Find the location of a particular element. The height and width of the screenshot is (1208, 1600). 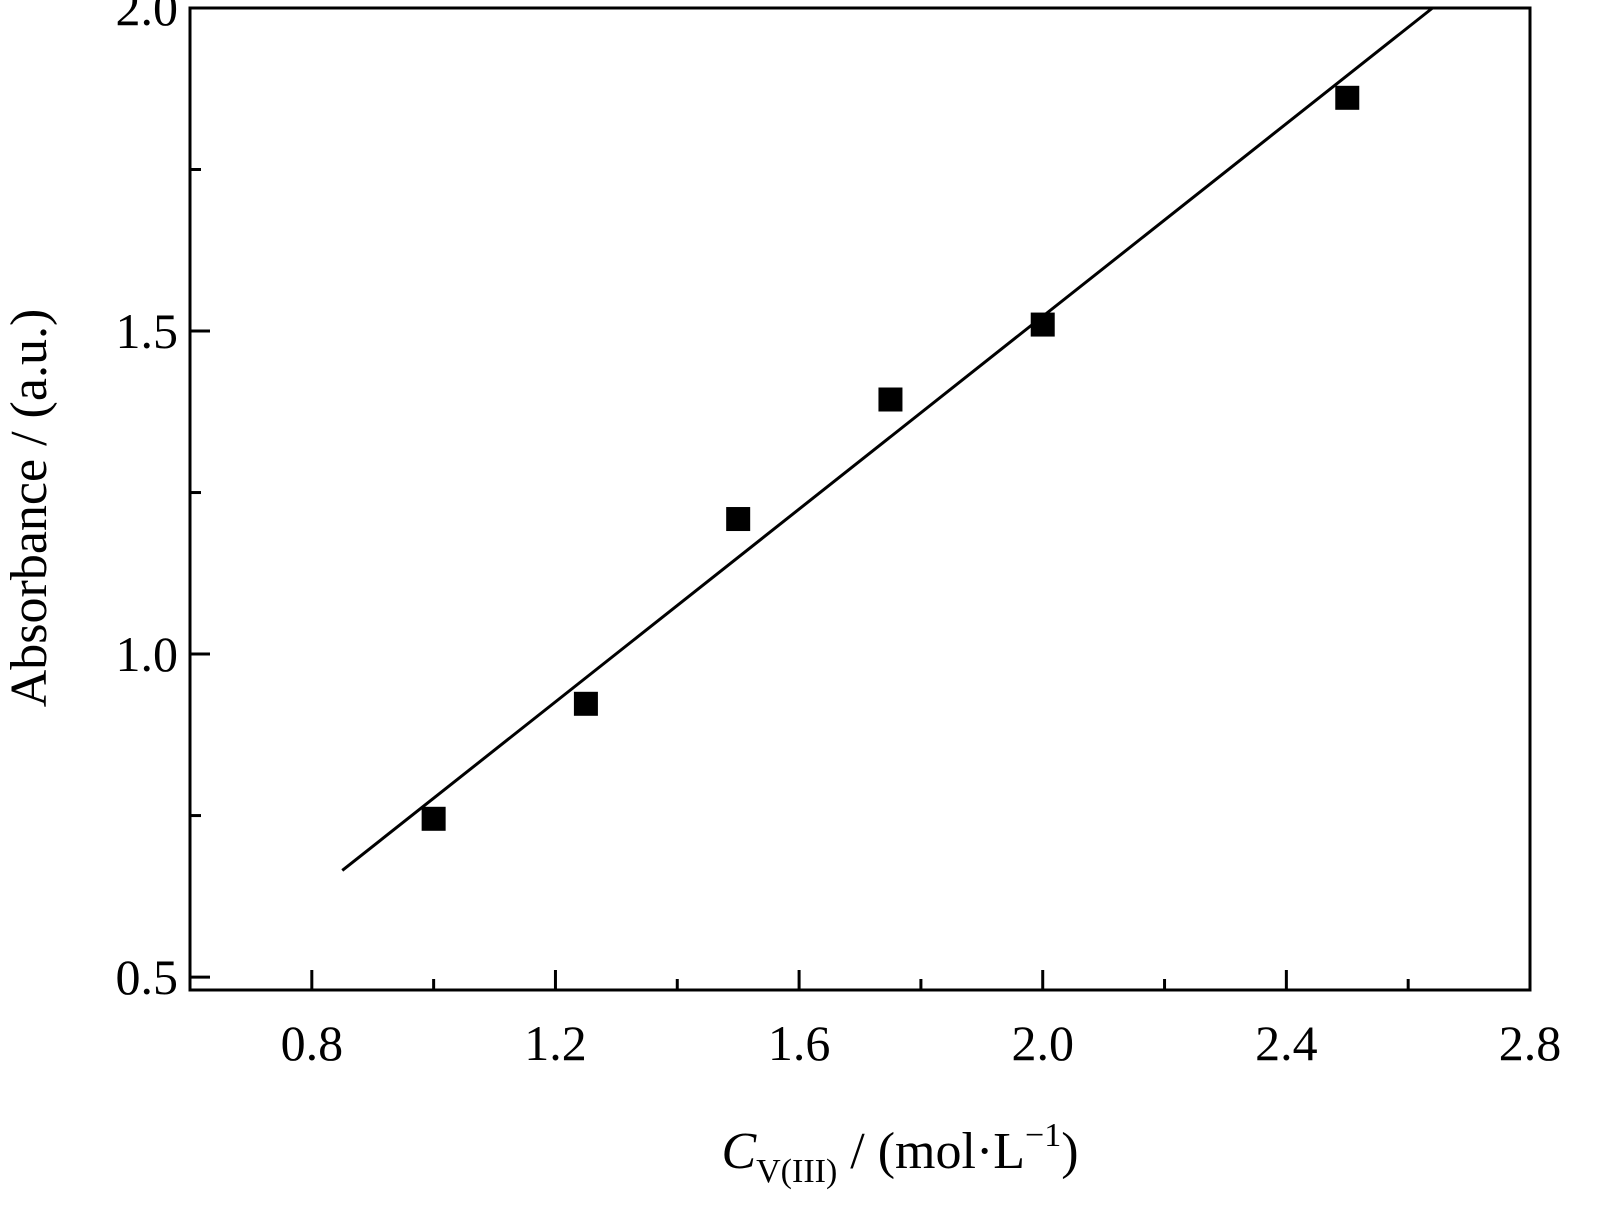

x-axis-title-symbol: C is located at coordinates (739, 1151).